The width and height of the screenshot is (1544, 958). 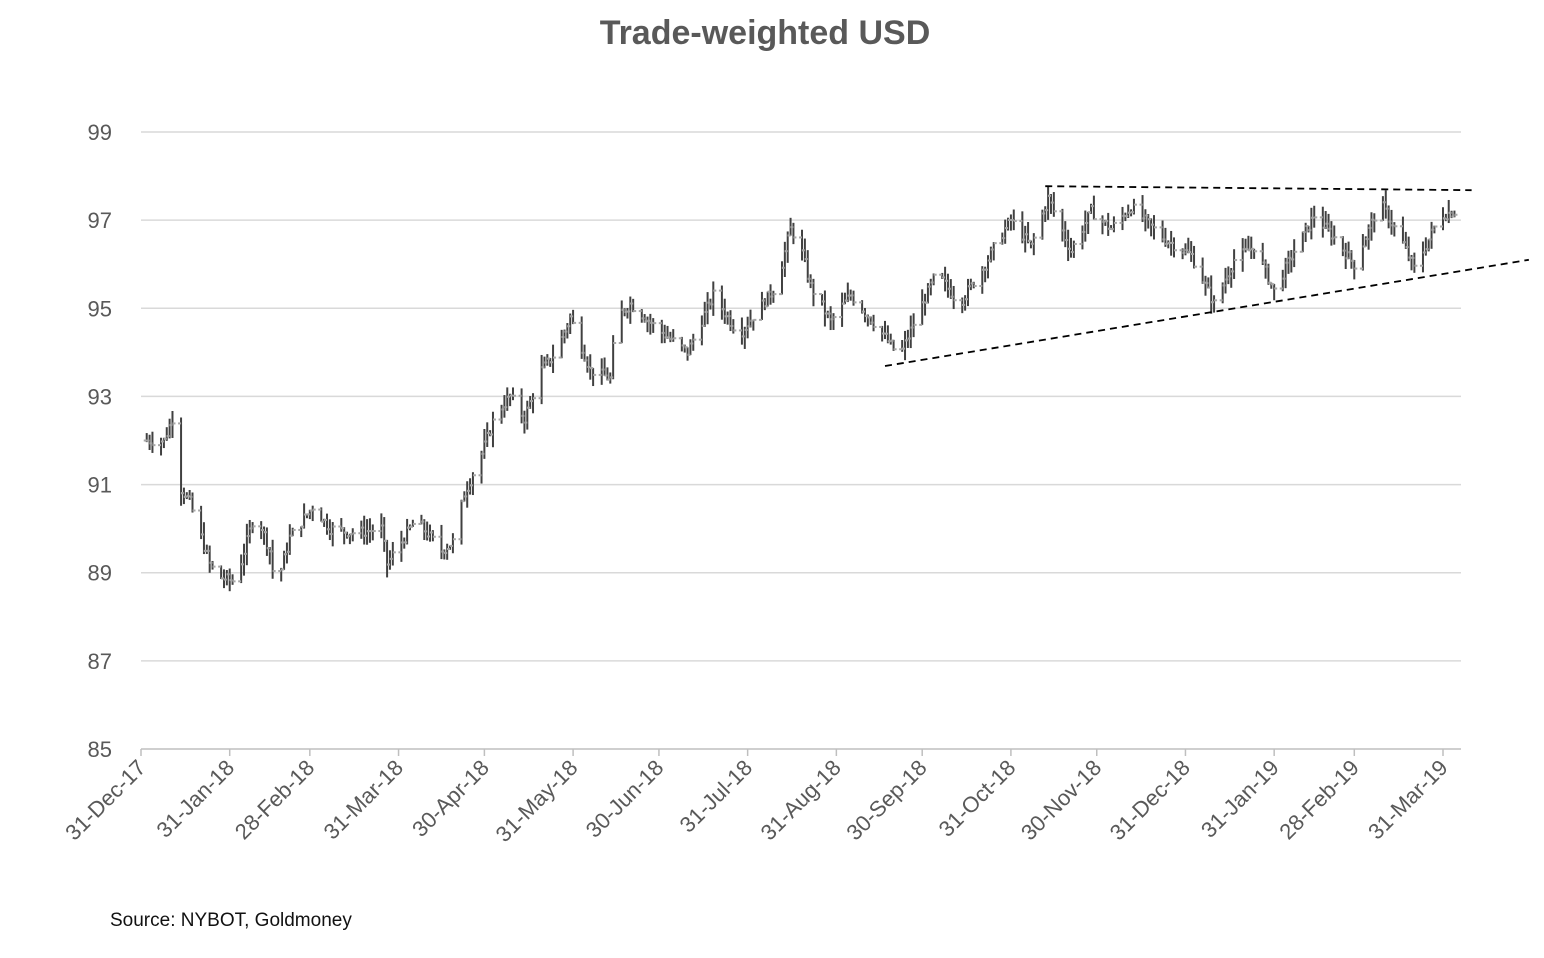 I want to click on trendline-resistance, so click(x=1258, y=188).